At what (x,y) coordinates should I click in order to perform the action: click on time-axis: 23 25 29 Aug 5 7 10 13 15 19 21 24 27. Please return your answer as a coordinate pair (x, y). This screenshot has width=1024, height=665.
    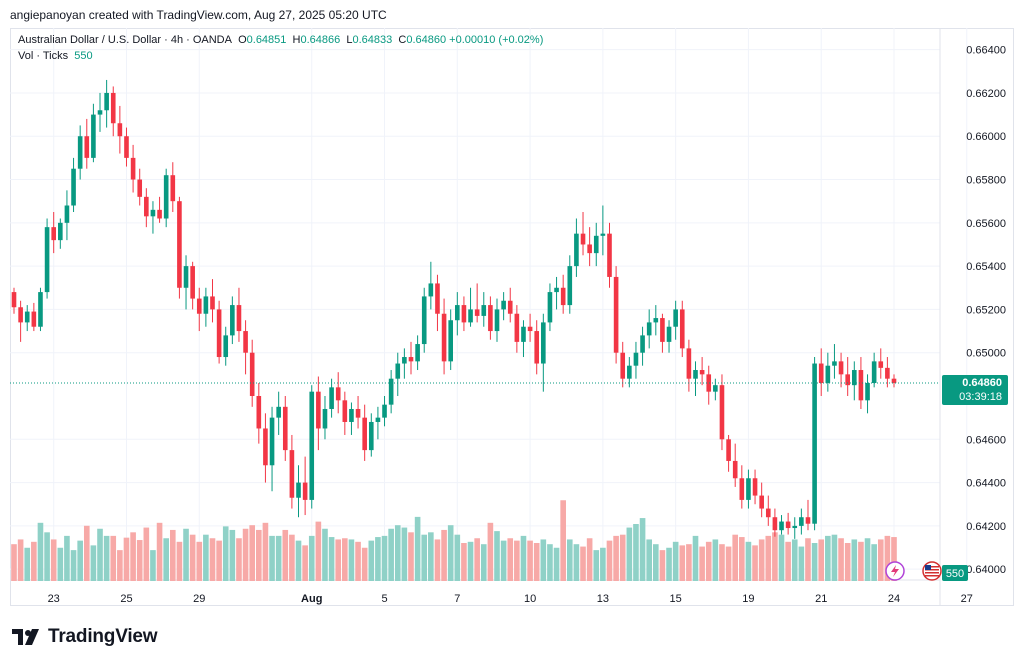
    Looking at the image, I should click on (510, 599).